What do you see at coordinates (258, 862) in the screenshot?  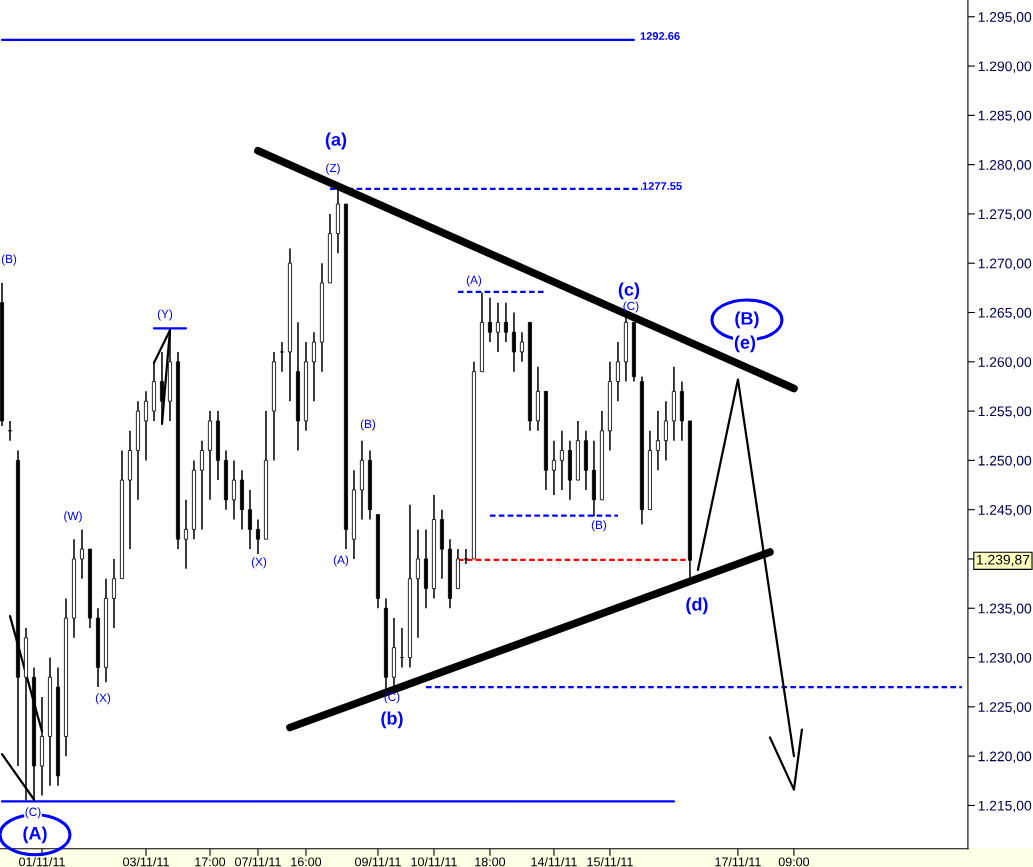 I see `x-tick-label: 07/11/11` at bounding box center [258, 862].